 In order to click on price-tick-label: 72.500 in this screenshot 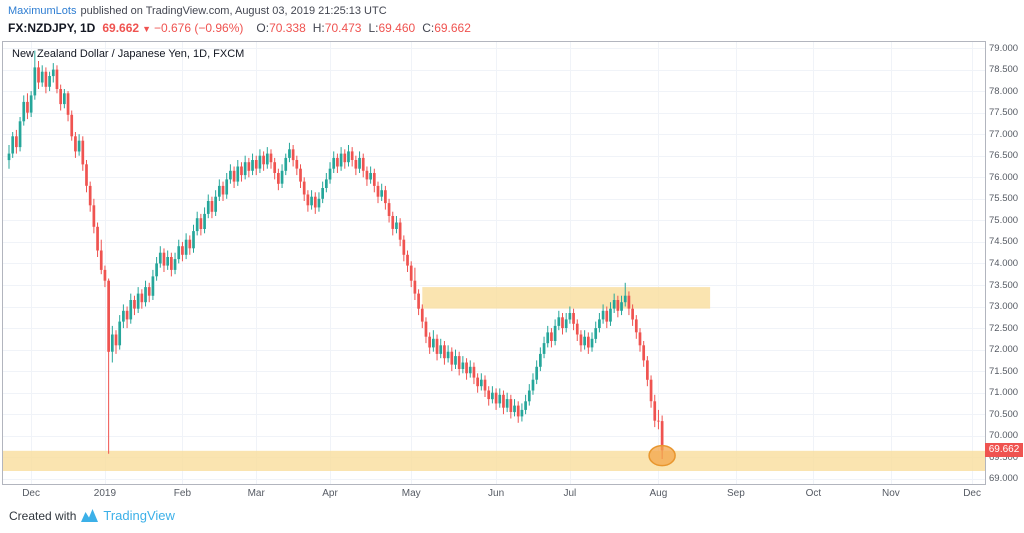, I will do `click(1004, 328)`.